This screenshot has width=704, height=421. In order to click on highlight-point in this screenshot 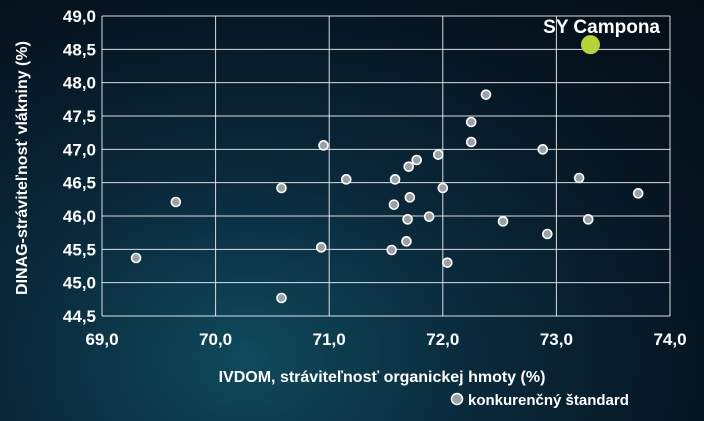, I will do `click(590, 45)`.